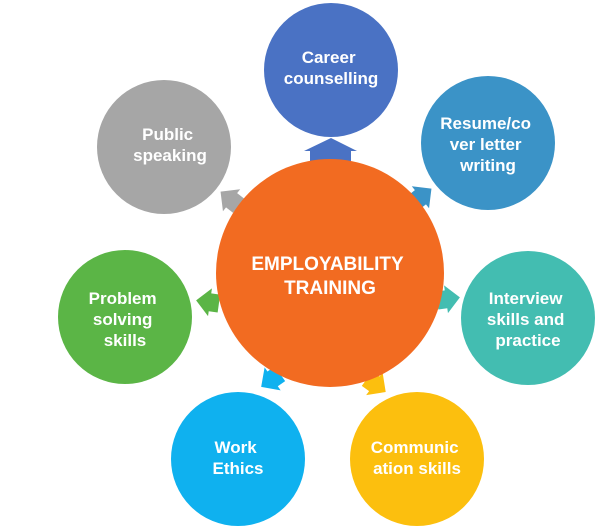 The height and width of the screenshot is (529, 604). Describe the element at coordinates (420, 198) in the screenshot. I see `arrow-to-resume-writing` at that location.